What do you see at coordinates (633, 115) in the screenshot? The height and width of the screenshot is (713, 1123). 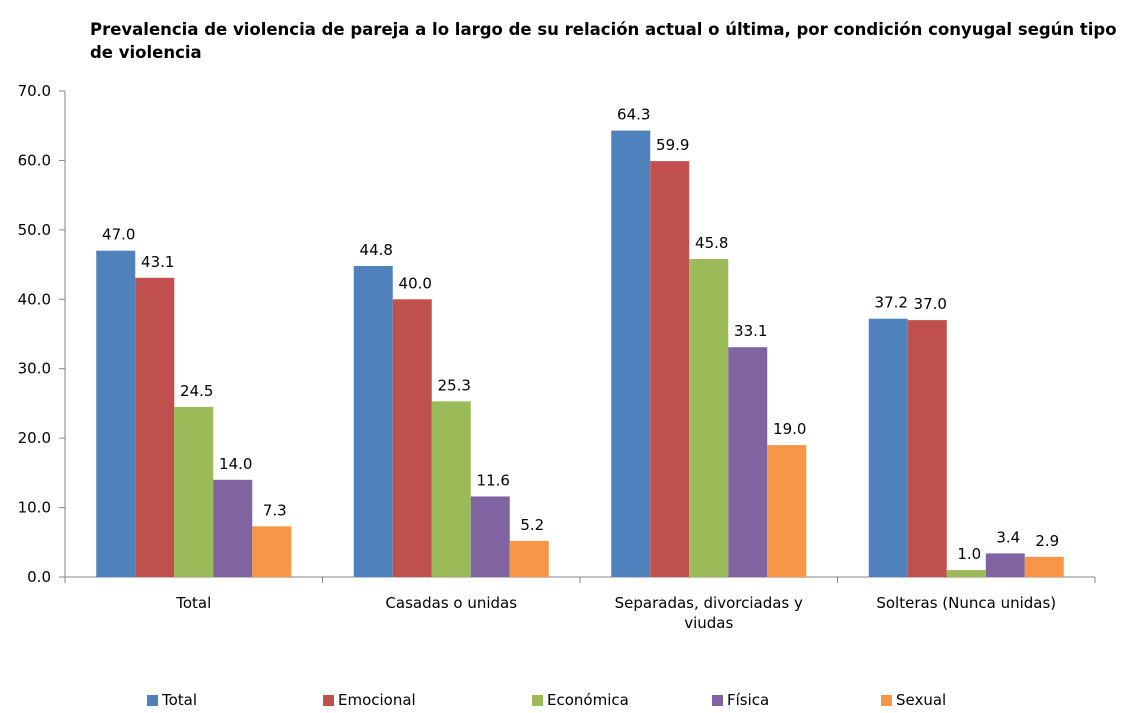 I see `data-label: 64.3` at bounding box center [633, 115].